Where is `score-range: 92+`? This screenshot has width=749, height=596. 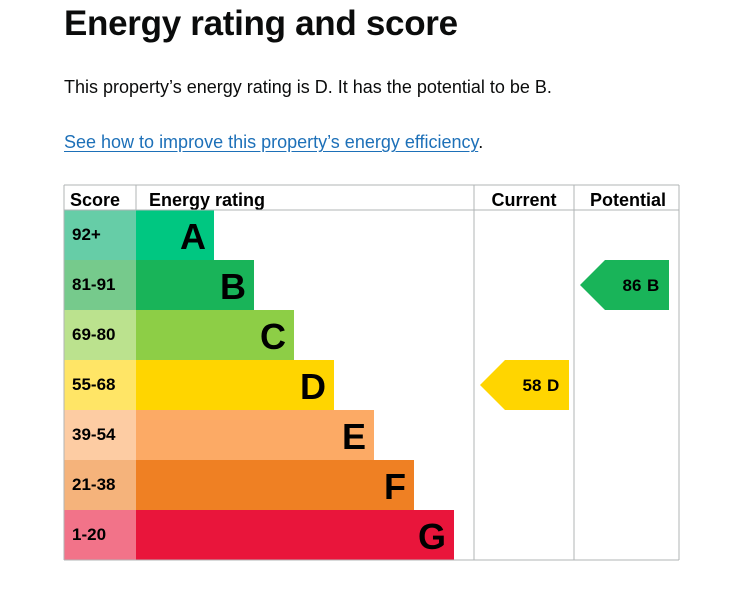
score-range: 92+ is located at coordinates (86, 234).